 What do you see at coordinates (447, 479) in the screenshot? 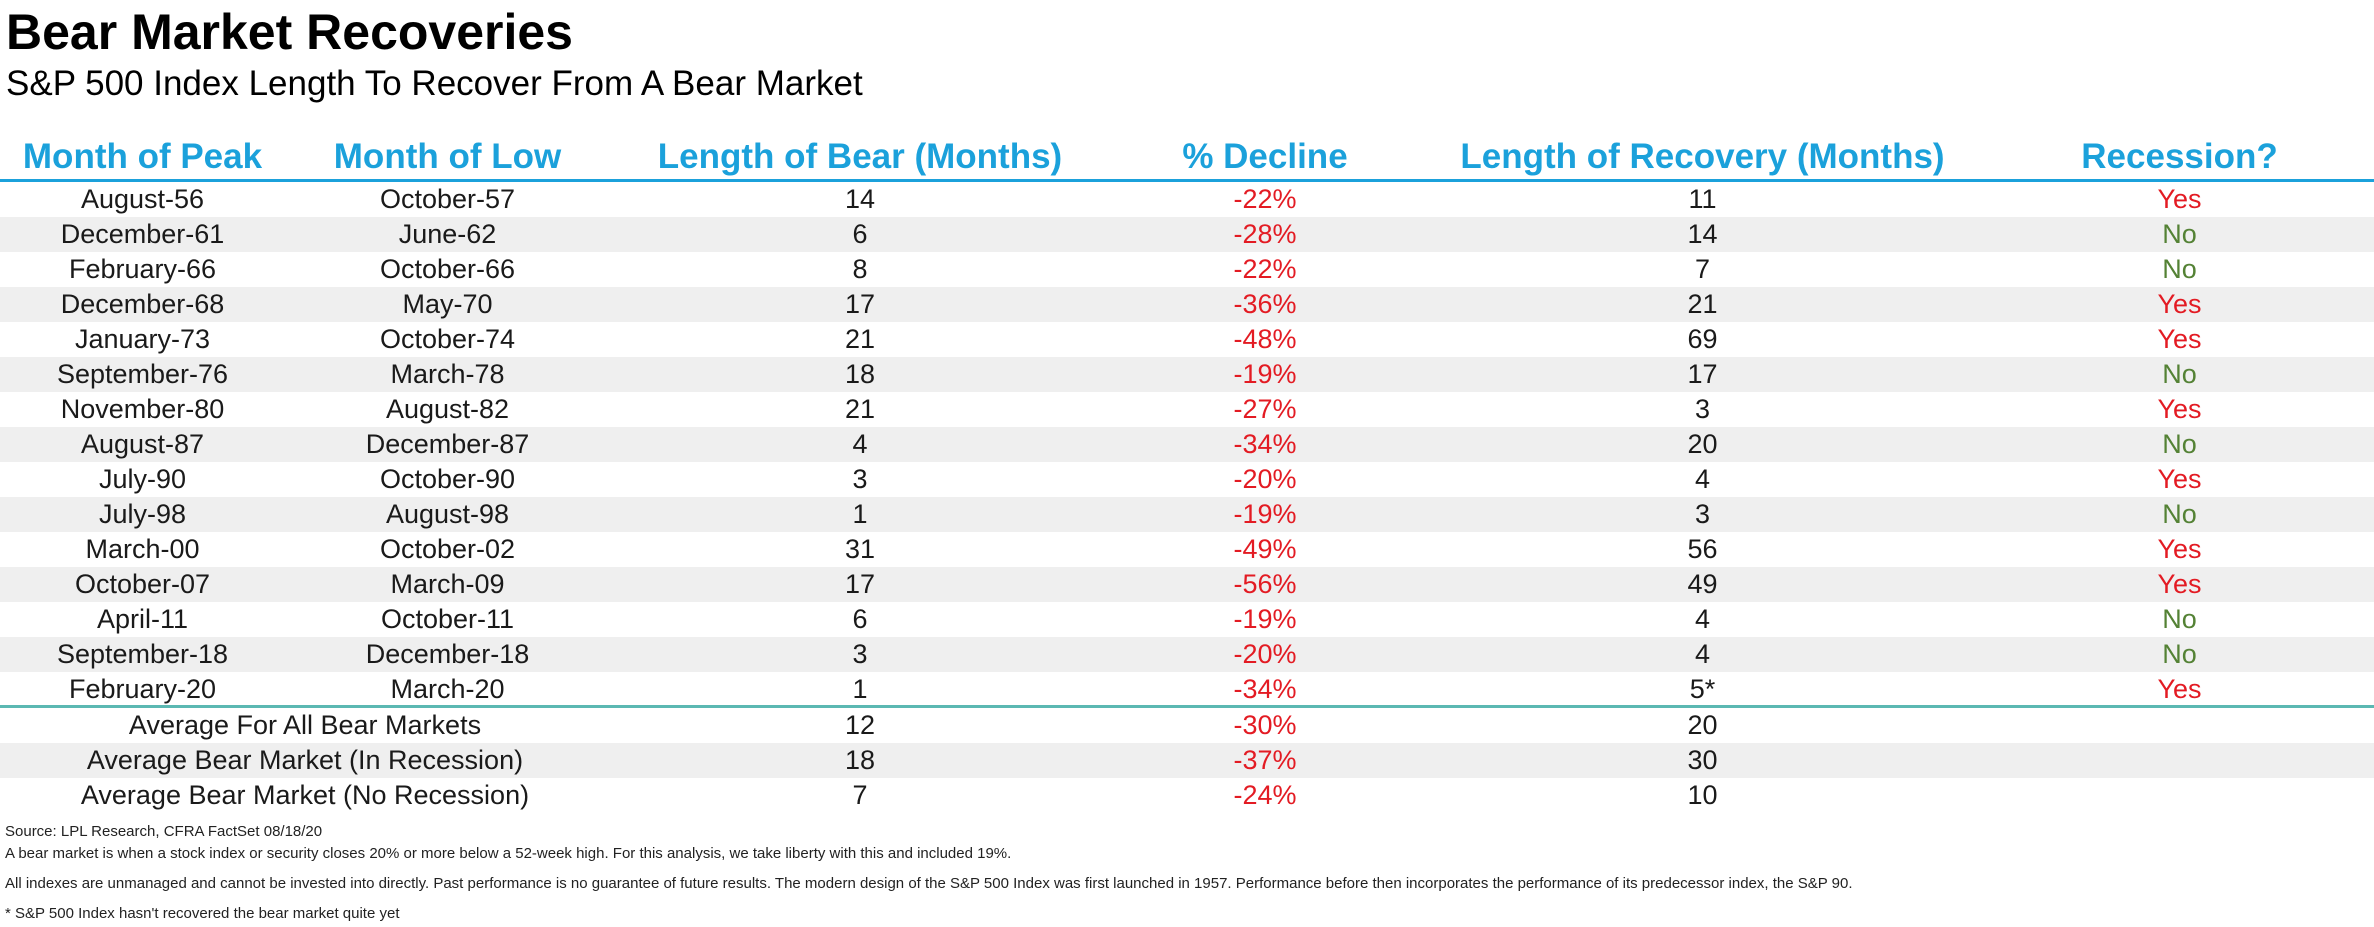
I see `cell-month-of-low: October-90` at bounding box center [447, 479].